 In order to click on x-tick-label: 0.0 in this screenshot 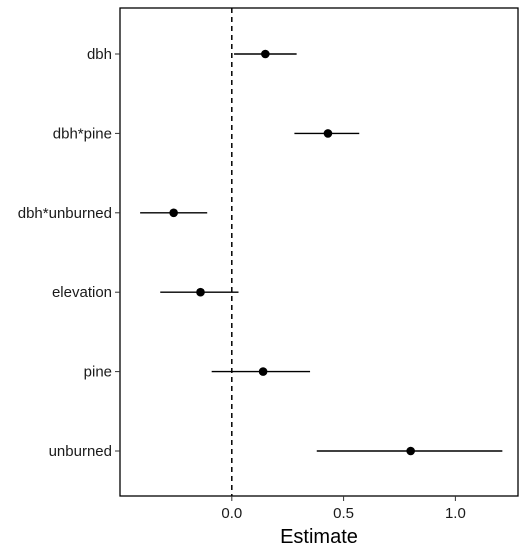, I will do `click(231, 513)`.